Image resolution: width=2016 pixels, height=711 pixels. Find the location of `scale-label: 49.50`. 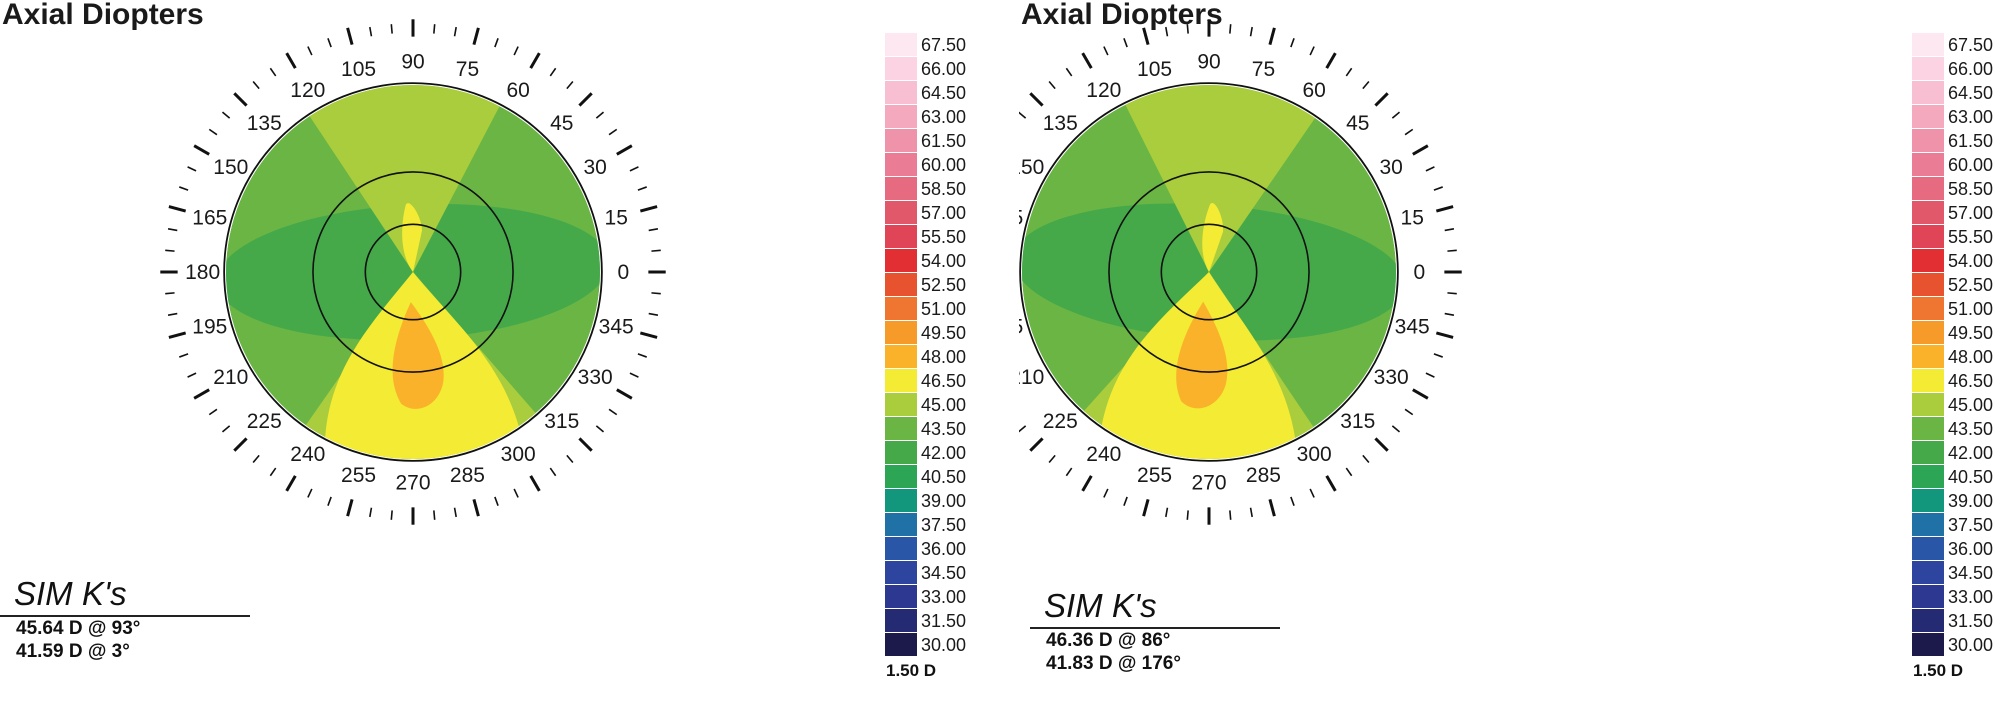

scale-label: 49.50 is located at coordinates (1971, 333).